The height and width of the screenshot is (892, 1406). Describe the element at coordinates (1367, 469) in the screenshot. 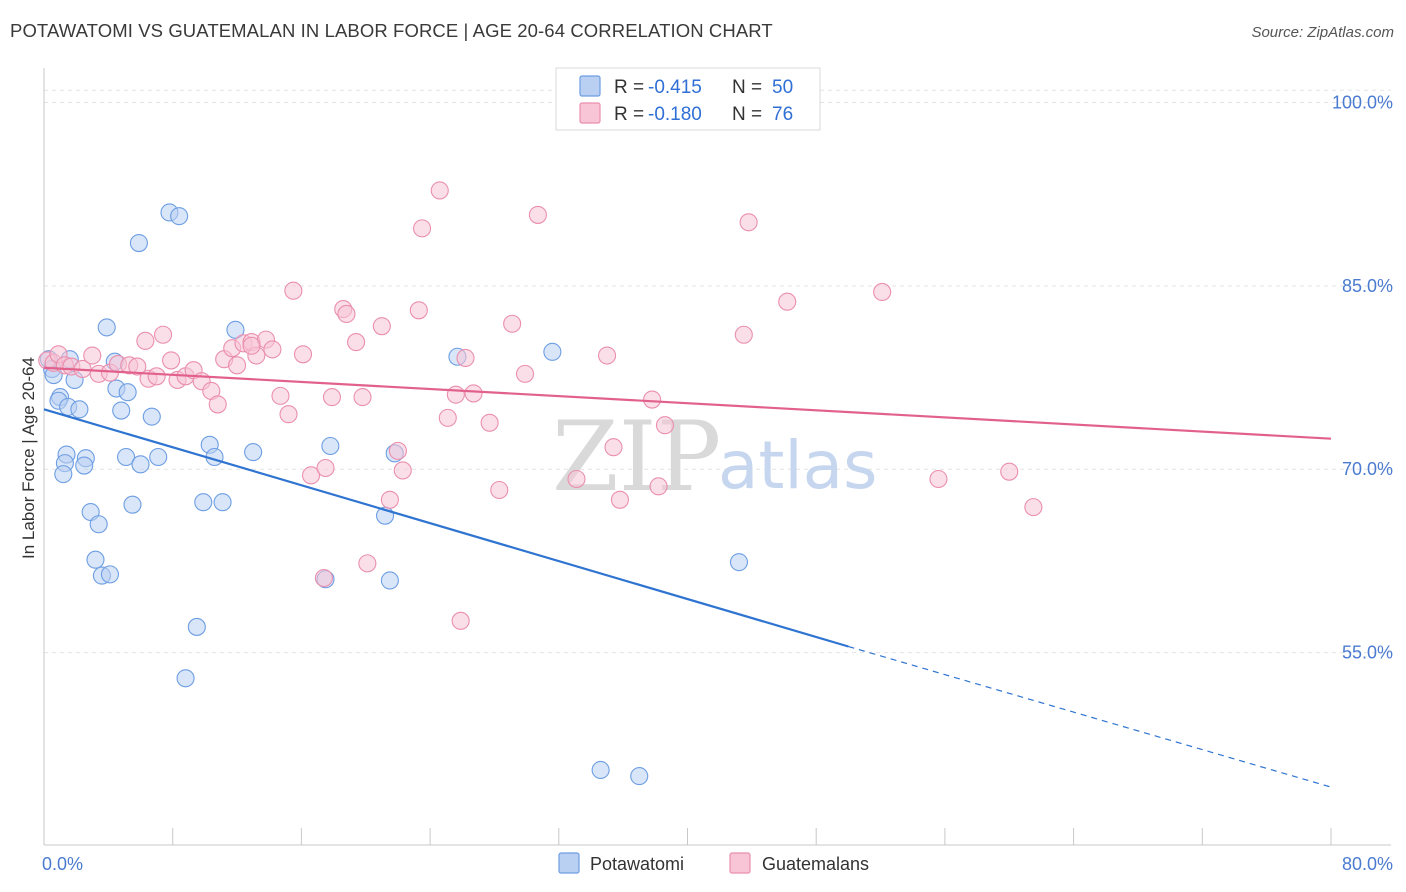

I see `y-tick-label-2: 70.0%` at that location.